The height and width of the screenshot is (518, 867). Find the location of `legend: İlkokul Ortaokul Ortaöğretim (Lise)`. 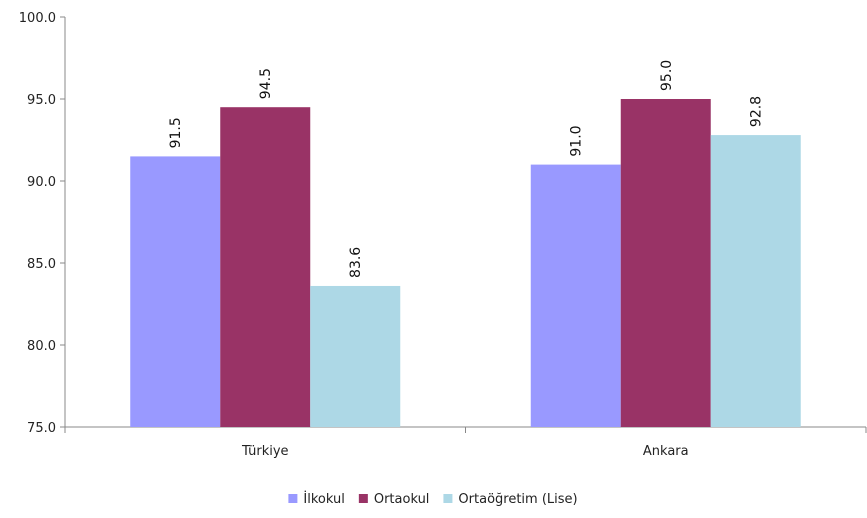

legend: İlkokul Ortaokul Ortaöğretim (Lise) is located at coordinates (433, 499).